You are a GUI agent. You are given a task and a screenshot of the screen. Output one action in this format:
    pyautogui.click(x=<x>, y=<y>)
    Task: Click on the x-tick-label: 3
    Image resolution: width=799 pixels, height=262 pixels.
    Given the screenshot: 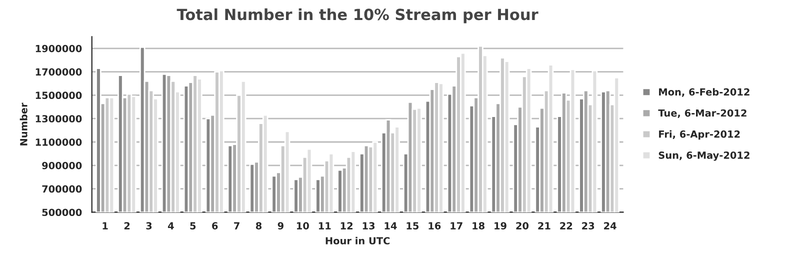 What is the action you would take?
    pyautogui.click(x=149, y=226)
    